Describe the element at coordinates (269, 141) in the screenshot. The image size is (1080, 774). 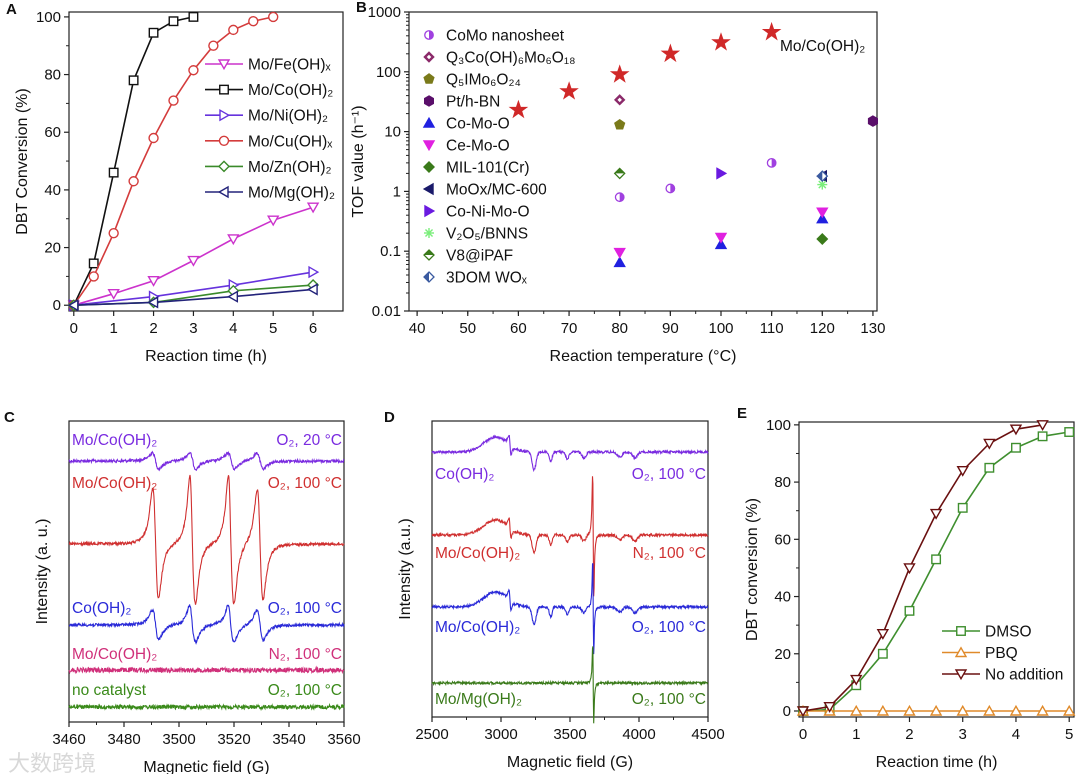
I see `legend-item: Mo/Cu(OH)ₓ` at that location.